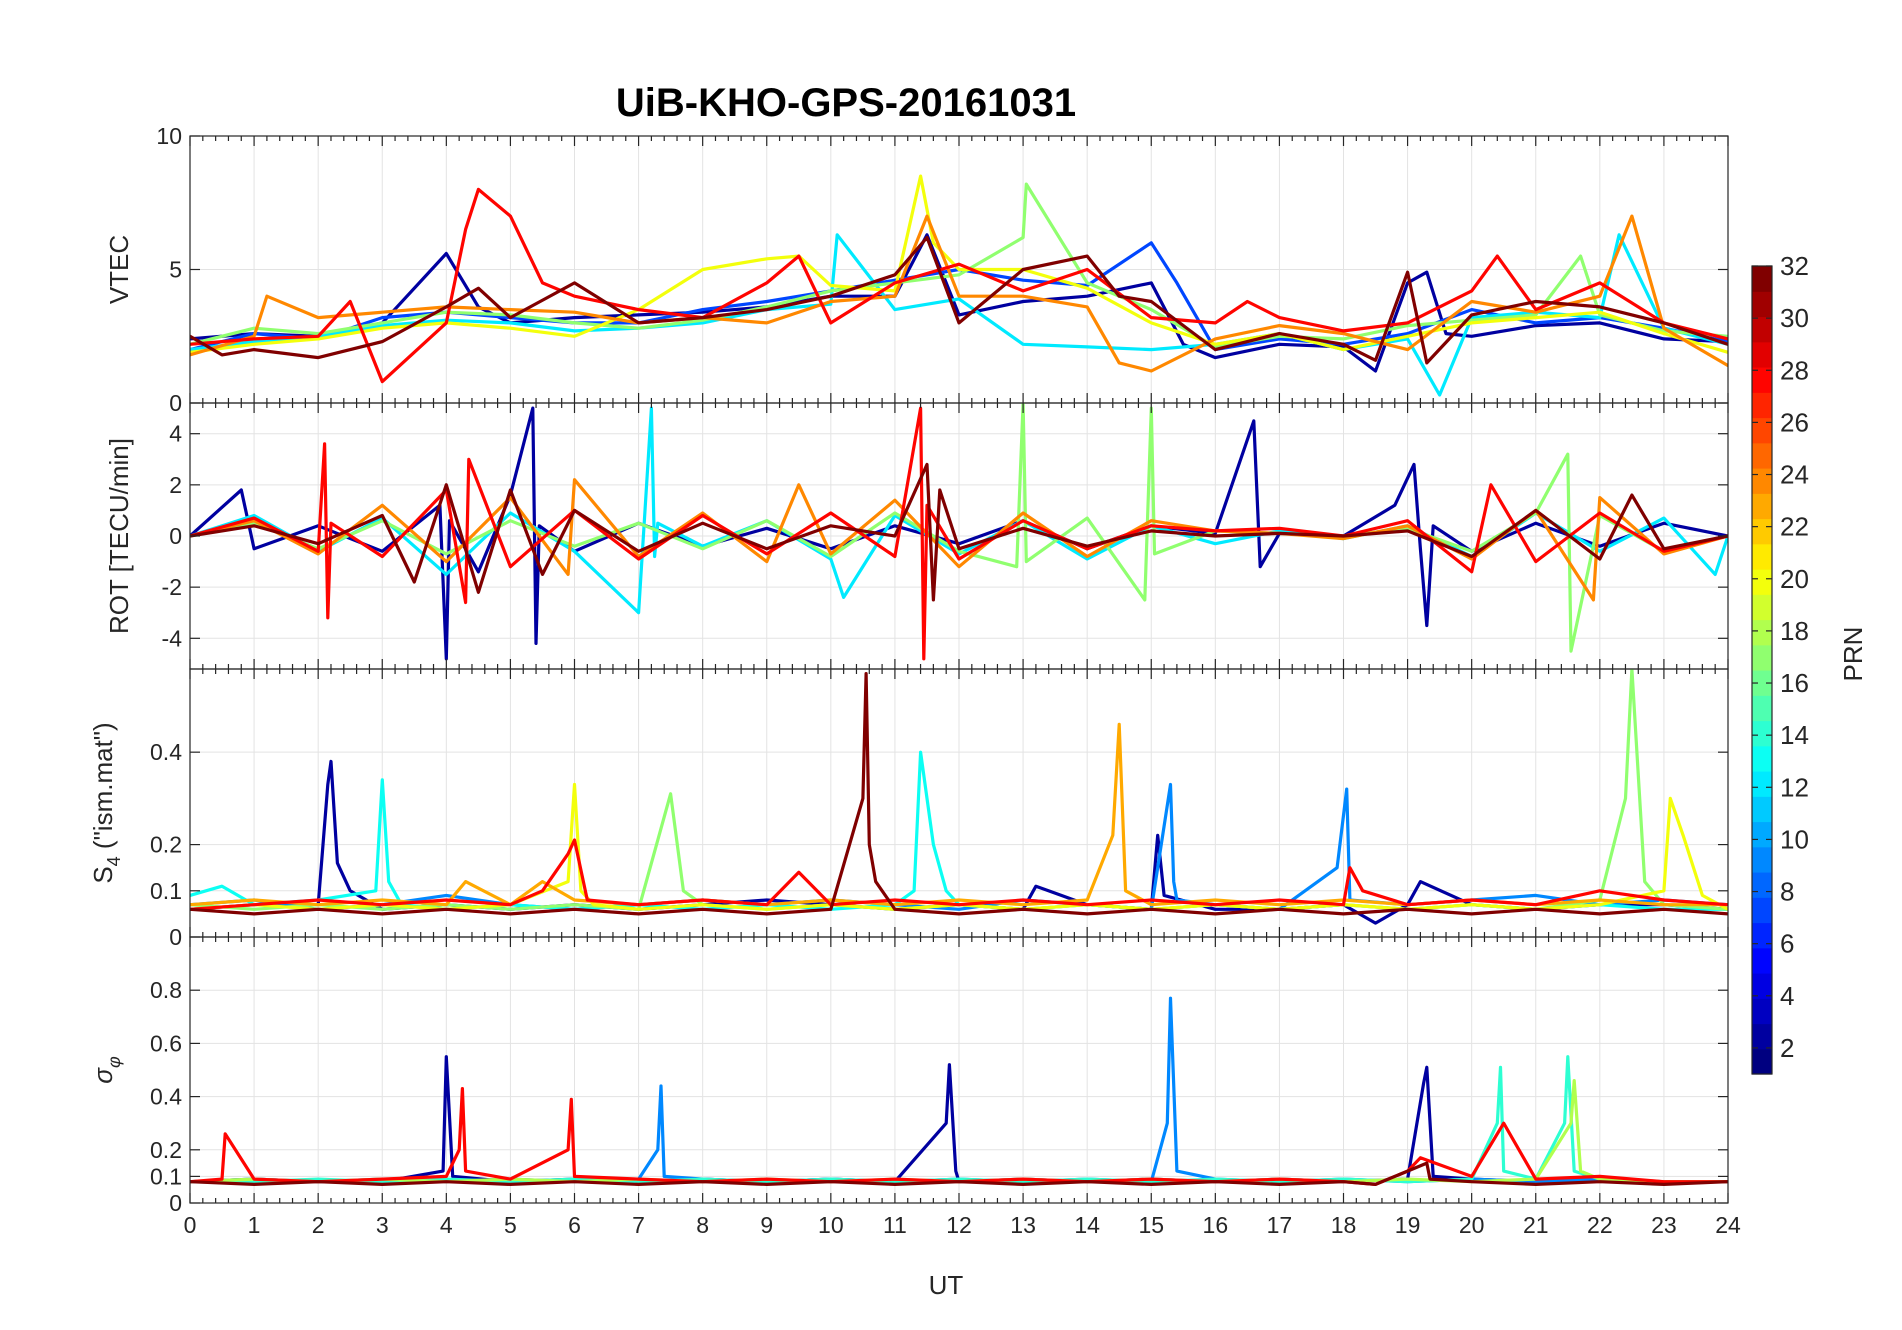 This screenshot has width=1902, height=1330. Describe the element at coordinates (1794, 475) in the screenshot. I see `colorbar-tick-label: 24` at that location.